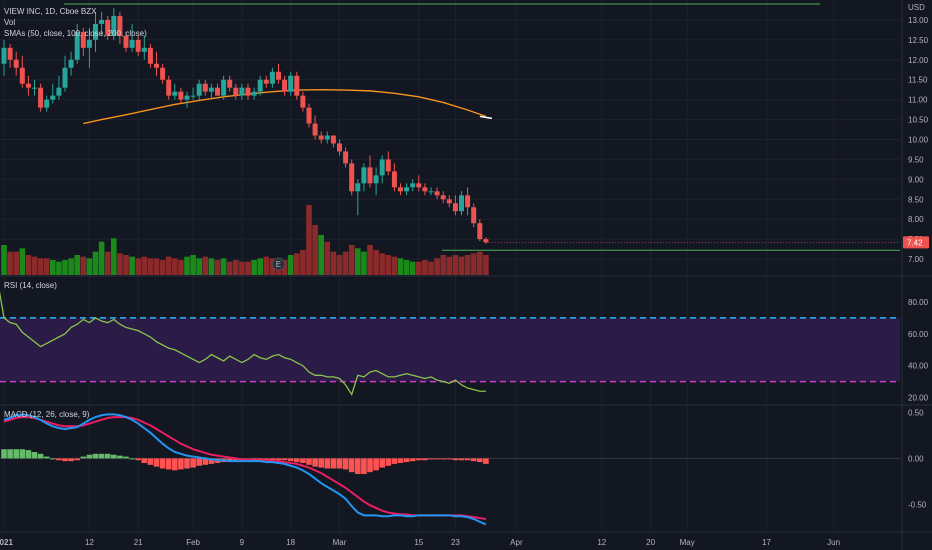 The width and height of the screenshot is (932, 550). What do you see at coordinates (278, 264) in the screenshot?
I see `earnings-marker` at bounding box center [278, 264].